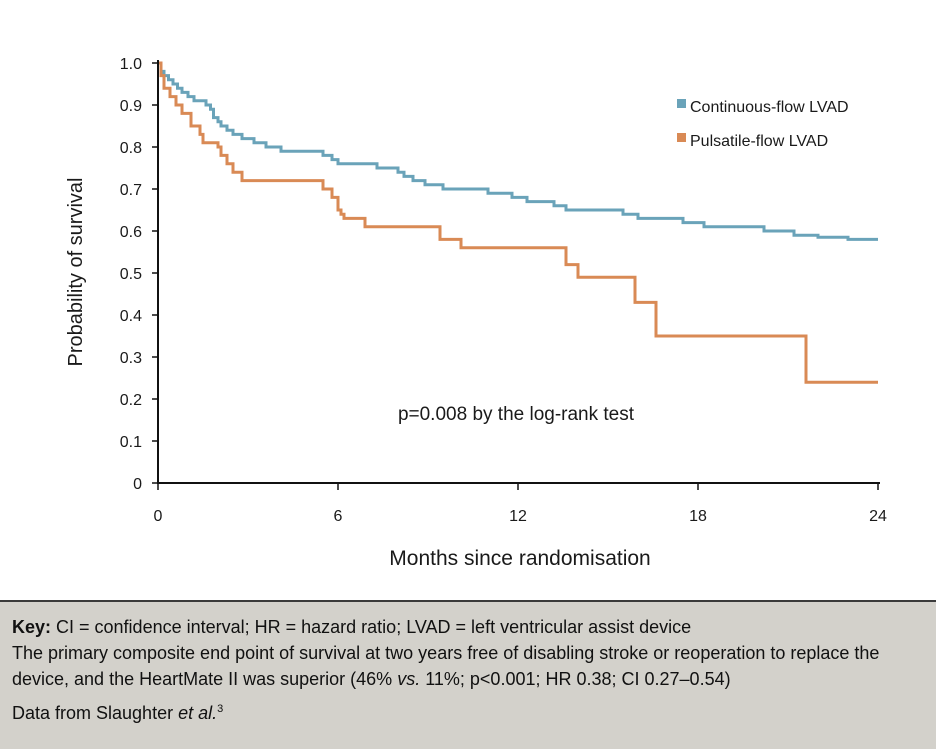 The image size is (936, 749). What do you see at coordinates (131, 442) in the screenshot?
I see `y-tick-label: 0.1` at bounding box center [131, 442].